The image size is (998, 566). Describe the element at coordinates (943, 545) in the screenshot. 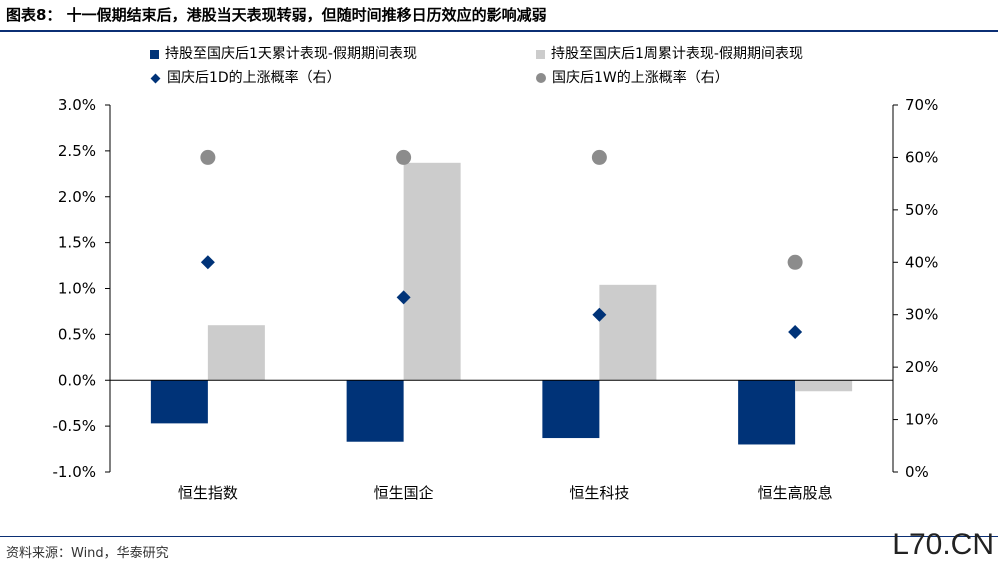

I see `watermark: L70.CN` at that location.